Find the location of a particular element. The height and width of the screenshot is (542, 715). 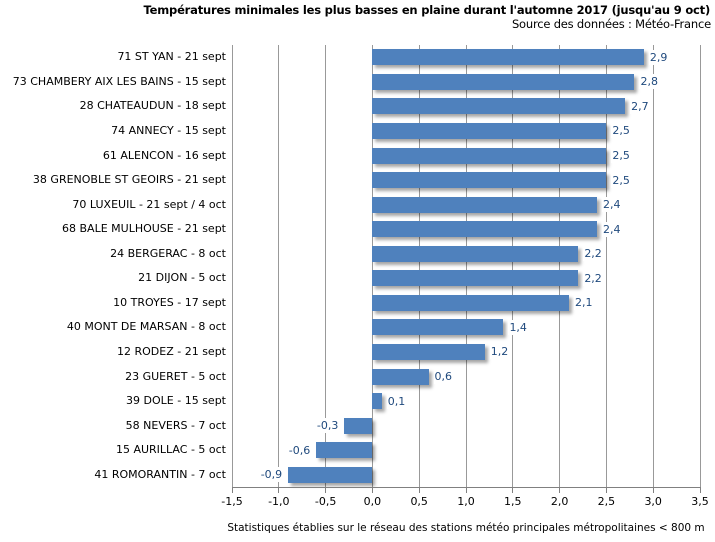

category-label: 61 ALENCON - 16 sept is located at coordinates (164, 155).